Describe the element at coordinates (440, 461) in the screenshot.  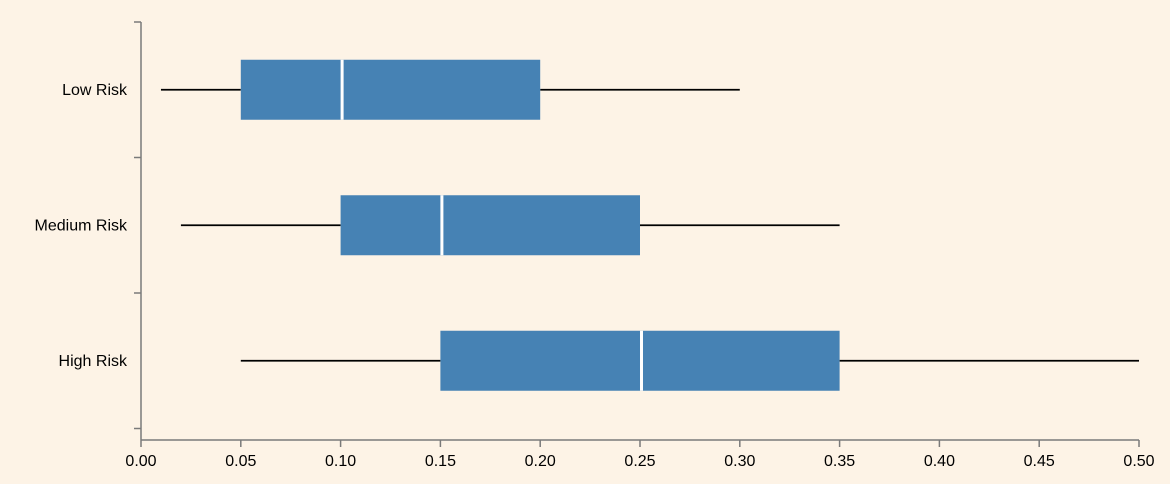
I see `x-tick-label: 0.15` at that location.